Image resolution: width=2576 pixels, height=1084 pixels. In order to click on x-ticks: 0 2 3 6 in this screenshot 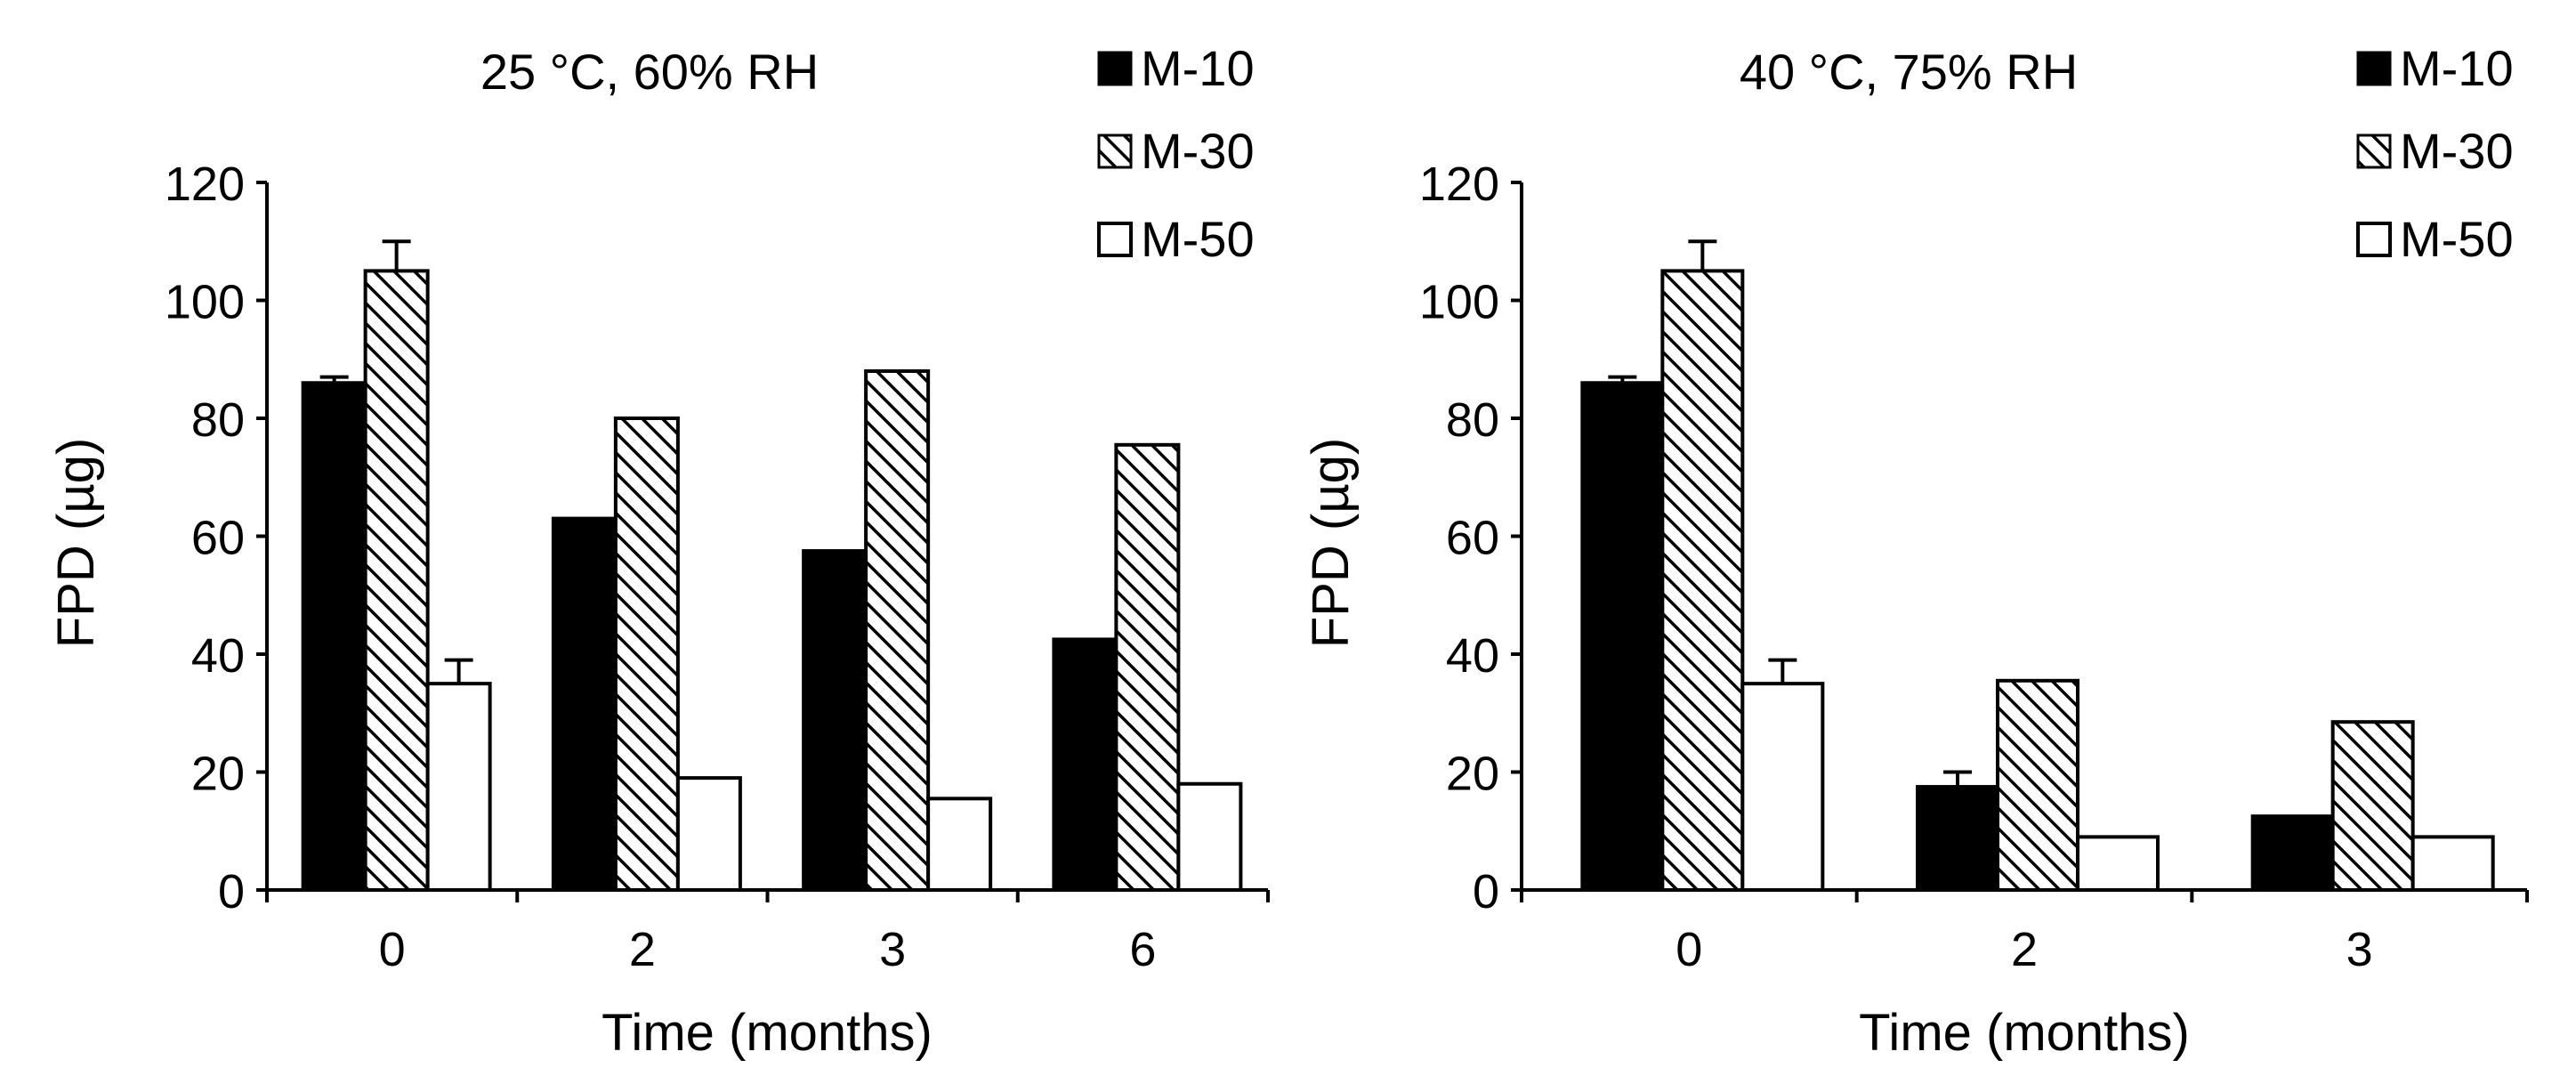, I will do `click(767, 933)`.